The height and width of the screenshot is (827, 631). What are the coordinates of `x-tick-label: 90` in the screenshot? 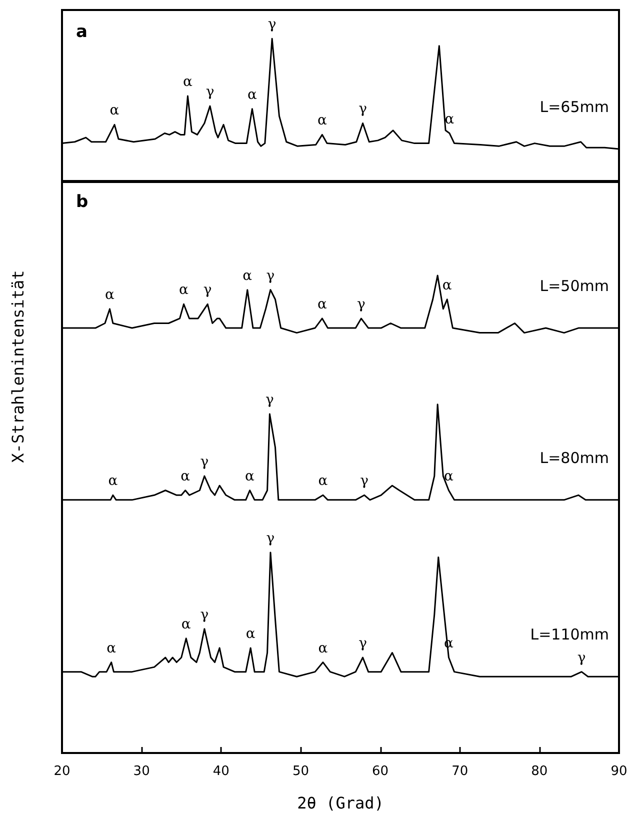 It's located at (619, 771).